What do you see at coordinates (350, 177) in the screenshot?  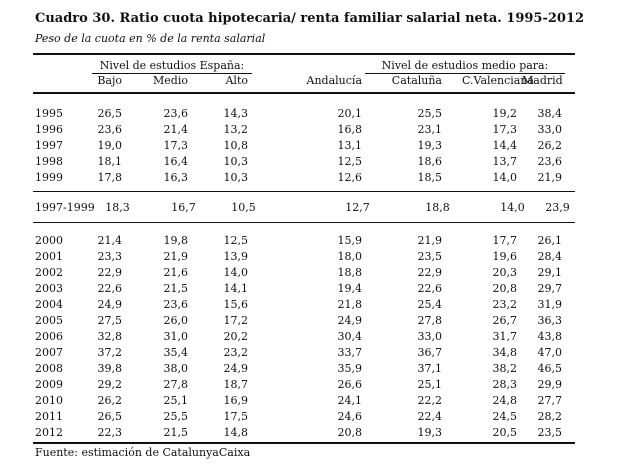 I see `cell-andaluc-a: 12,6` at bounding box center [350, 177].